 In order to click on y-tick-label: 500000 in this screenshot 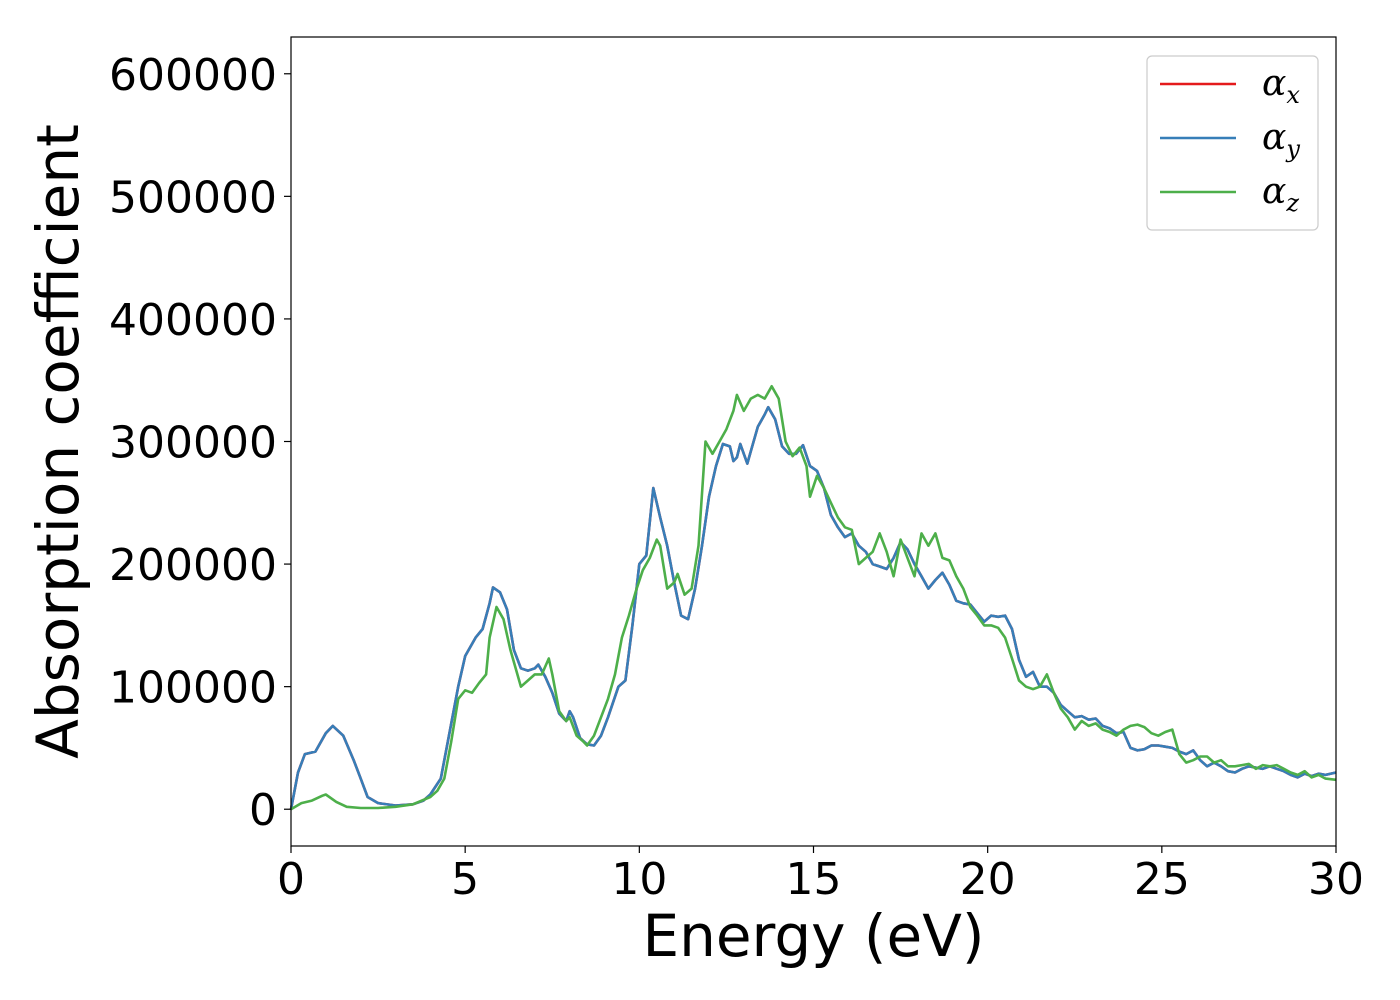, I will do `click(193, 197)`.